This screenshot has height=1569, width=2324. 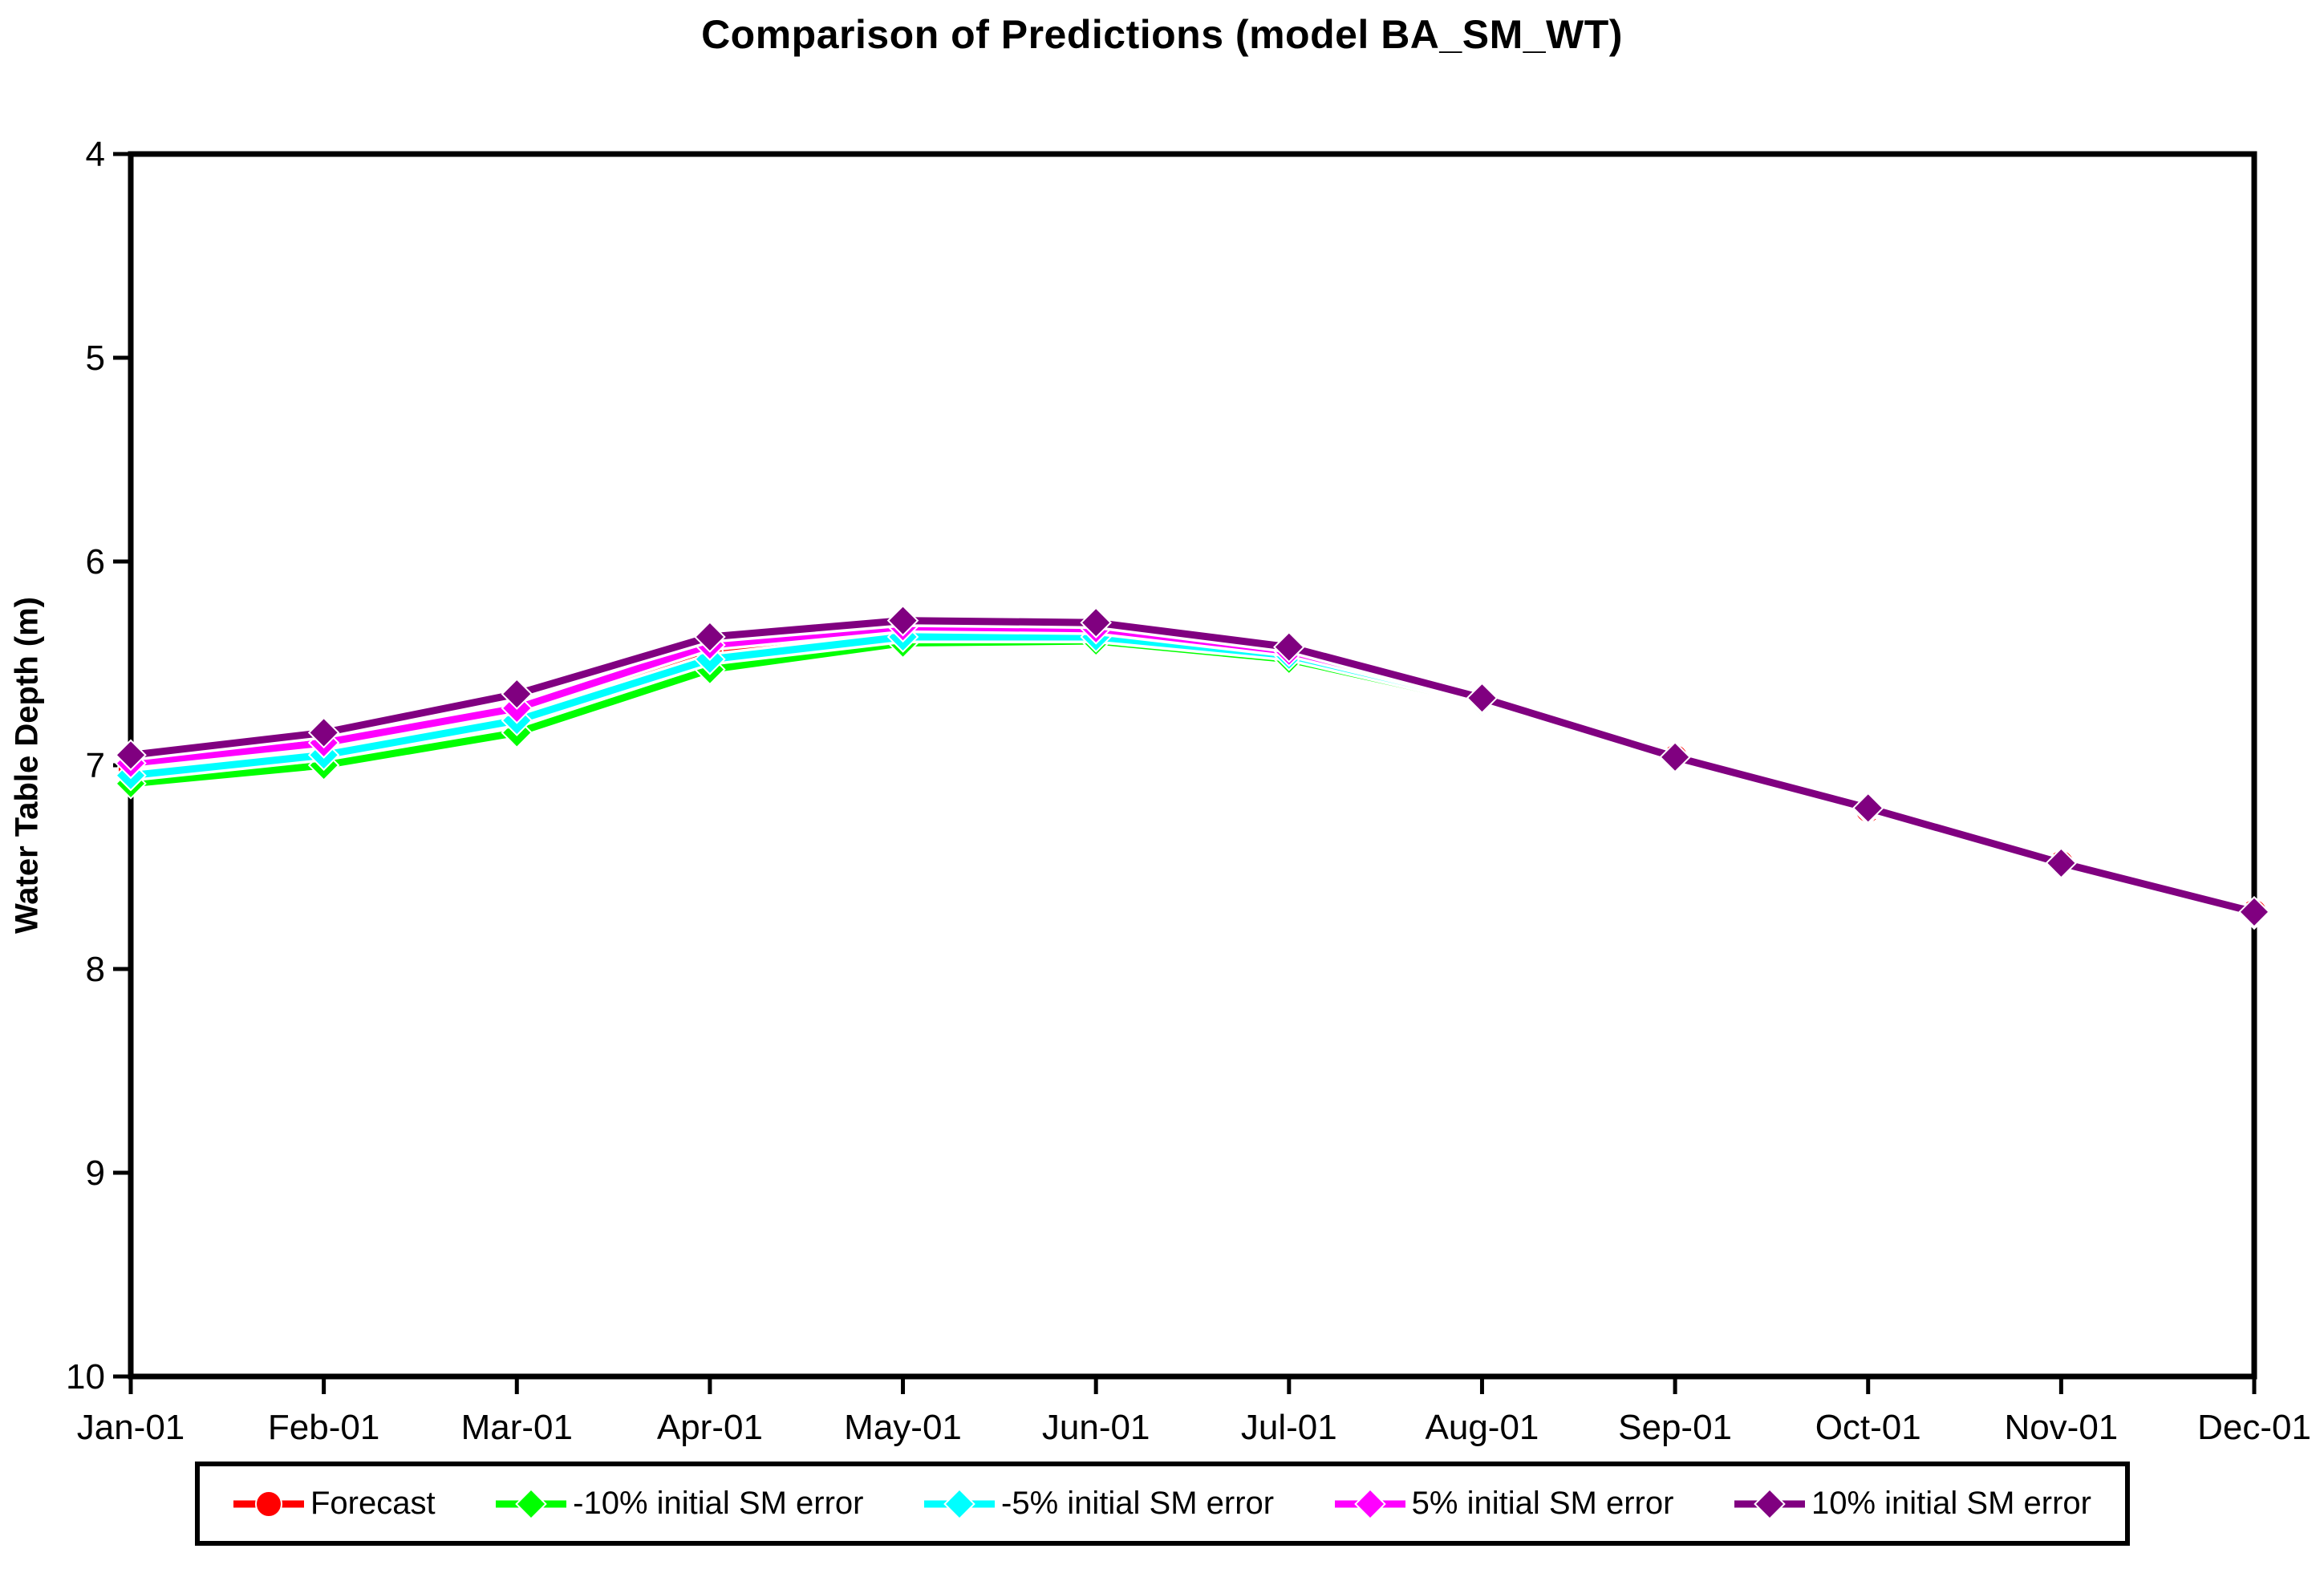 I want to click on x-tick-label: Nov-01, so click(x=2061, y=1427).